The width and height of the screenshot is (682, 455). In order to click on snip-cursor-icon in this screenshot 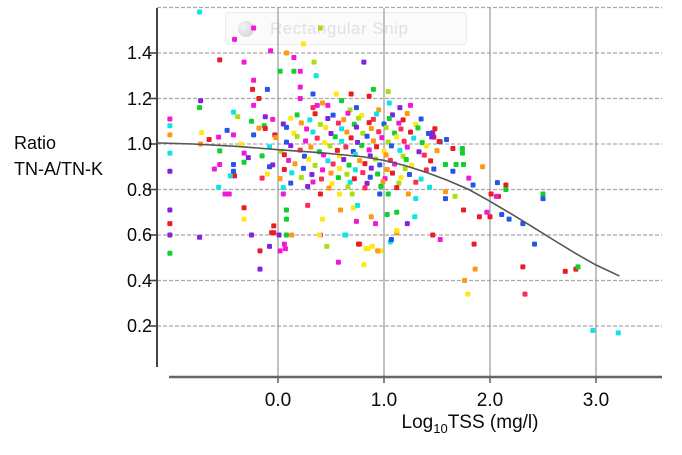, I will do `click(246, 28)`.